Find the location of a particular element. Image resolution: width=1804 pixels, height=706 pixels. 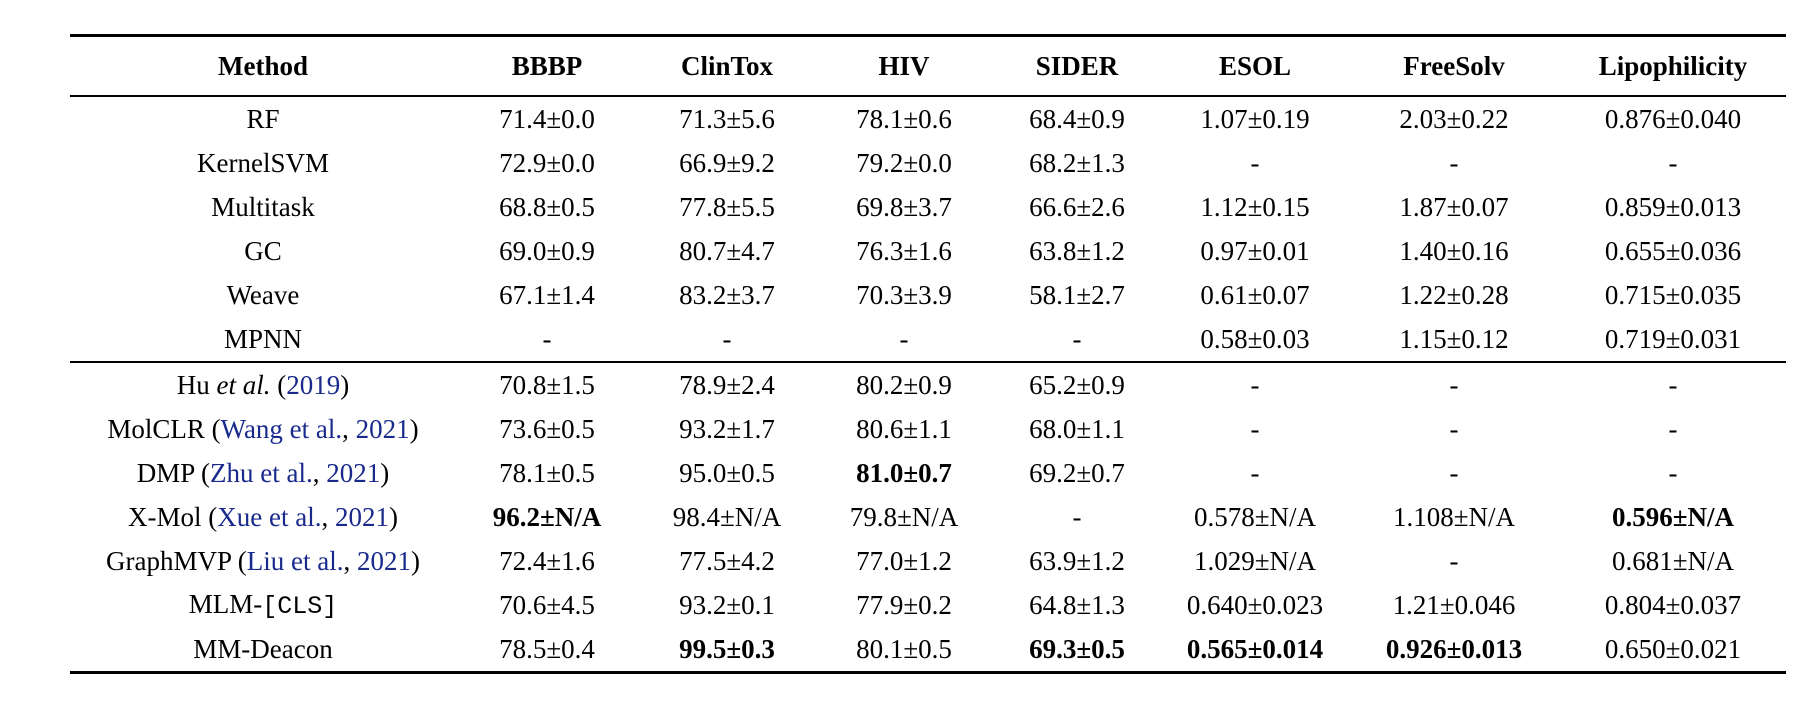

method-name: Multitask is located at coordinates (263, 206).